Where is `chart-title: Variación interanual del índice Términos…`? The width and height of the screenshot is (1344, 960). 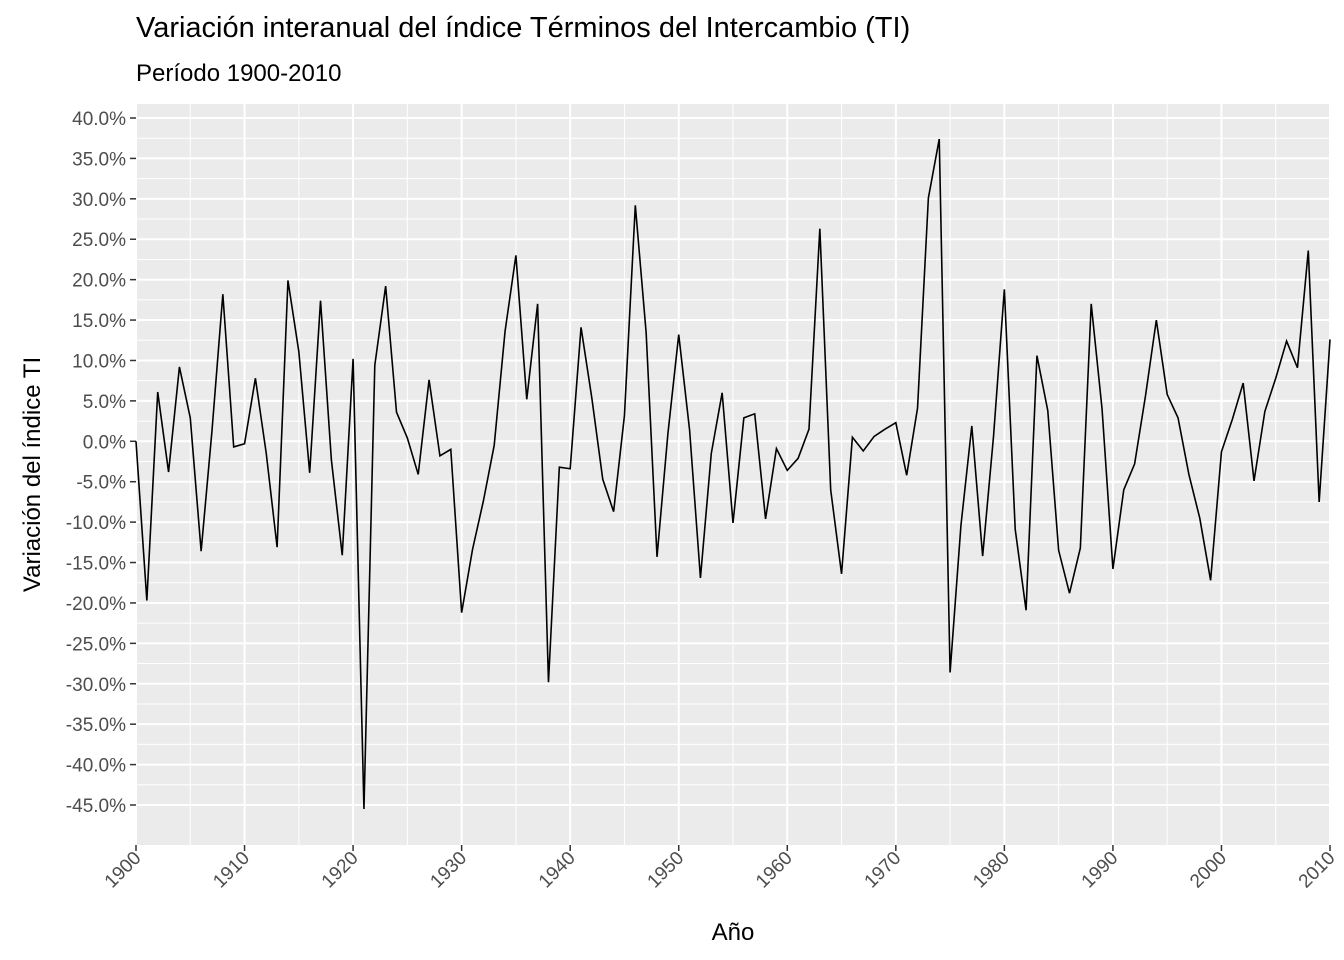
chart-title: Variación interanual del índice Términos… is located at coordinates (523, 28).